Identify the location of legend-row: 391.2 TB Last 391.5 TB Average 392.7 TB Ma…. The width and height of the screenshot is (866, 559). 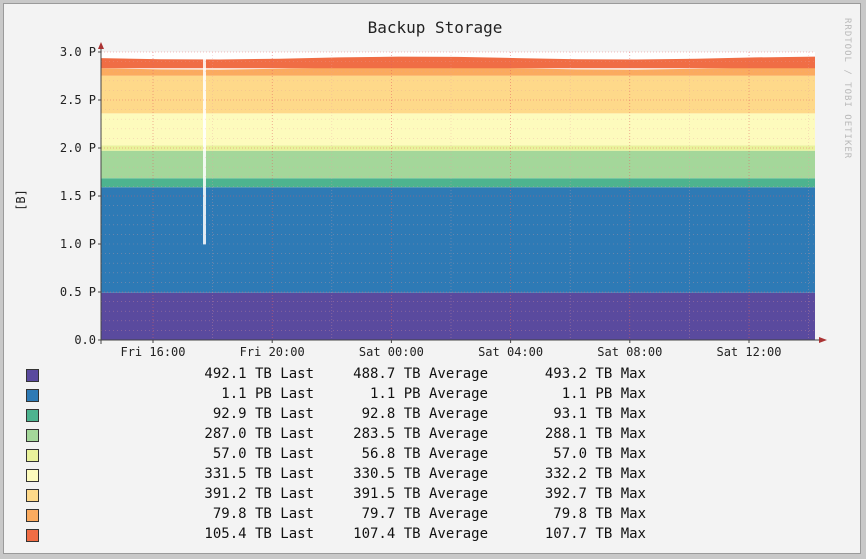
(426, 496).